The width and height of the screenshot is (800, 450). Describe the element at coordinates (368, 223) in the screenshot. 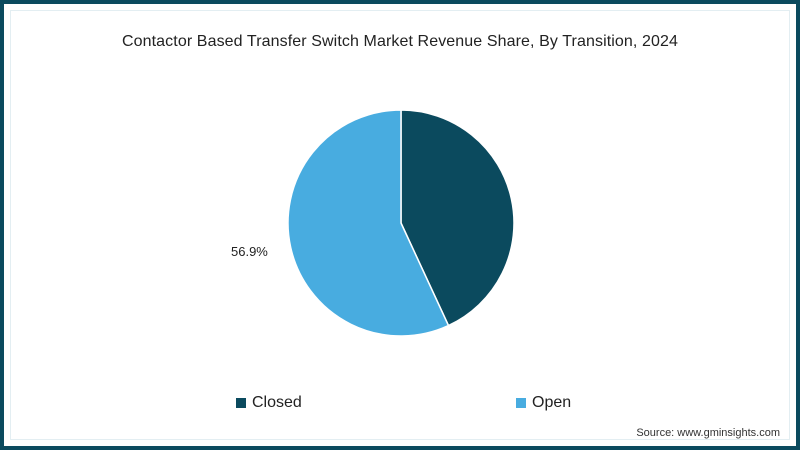

I see `pie-slice-open` at that location.